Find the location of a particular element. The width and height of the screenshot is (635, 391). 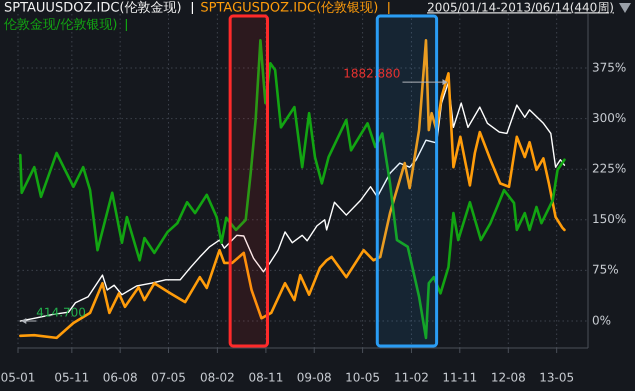

y-tick-label: 0% is located at coordinates (602, 320).